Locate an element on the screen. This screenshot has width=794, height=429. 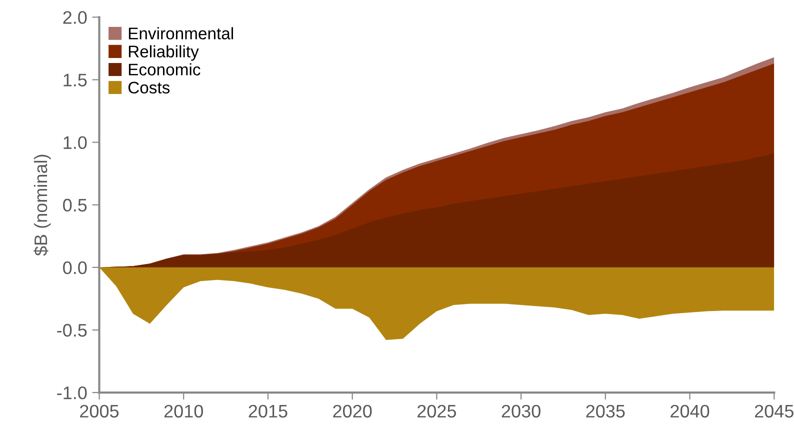
y-tick-label: 2.0 is located at coordinates (75, 17).